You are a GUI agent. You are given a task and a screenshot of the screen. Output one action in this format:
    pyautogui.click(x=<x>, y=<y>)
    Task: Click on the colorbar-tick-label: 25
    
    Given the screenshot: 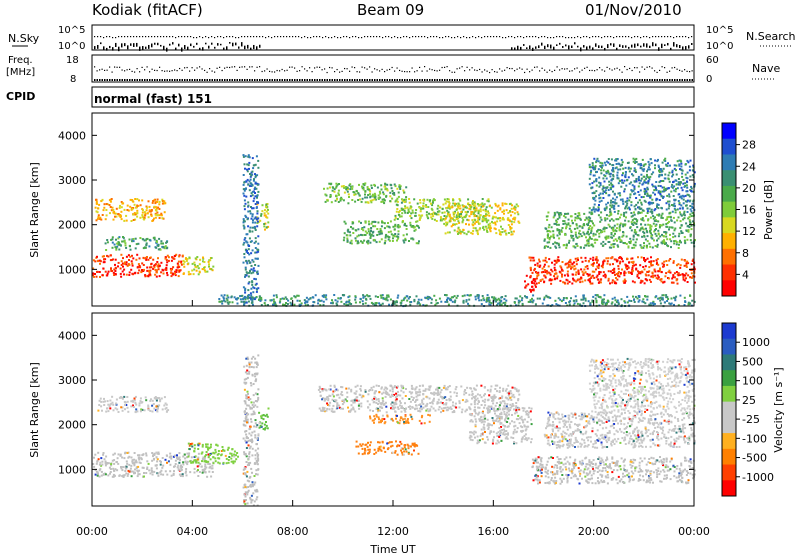 What is the action you would take?
    pyautogui.click(x=749, y=400)
    